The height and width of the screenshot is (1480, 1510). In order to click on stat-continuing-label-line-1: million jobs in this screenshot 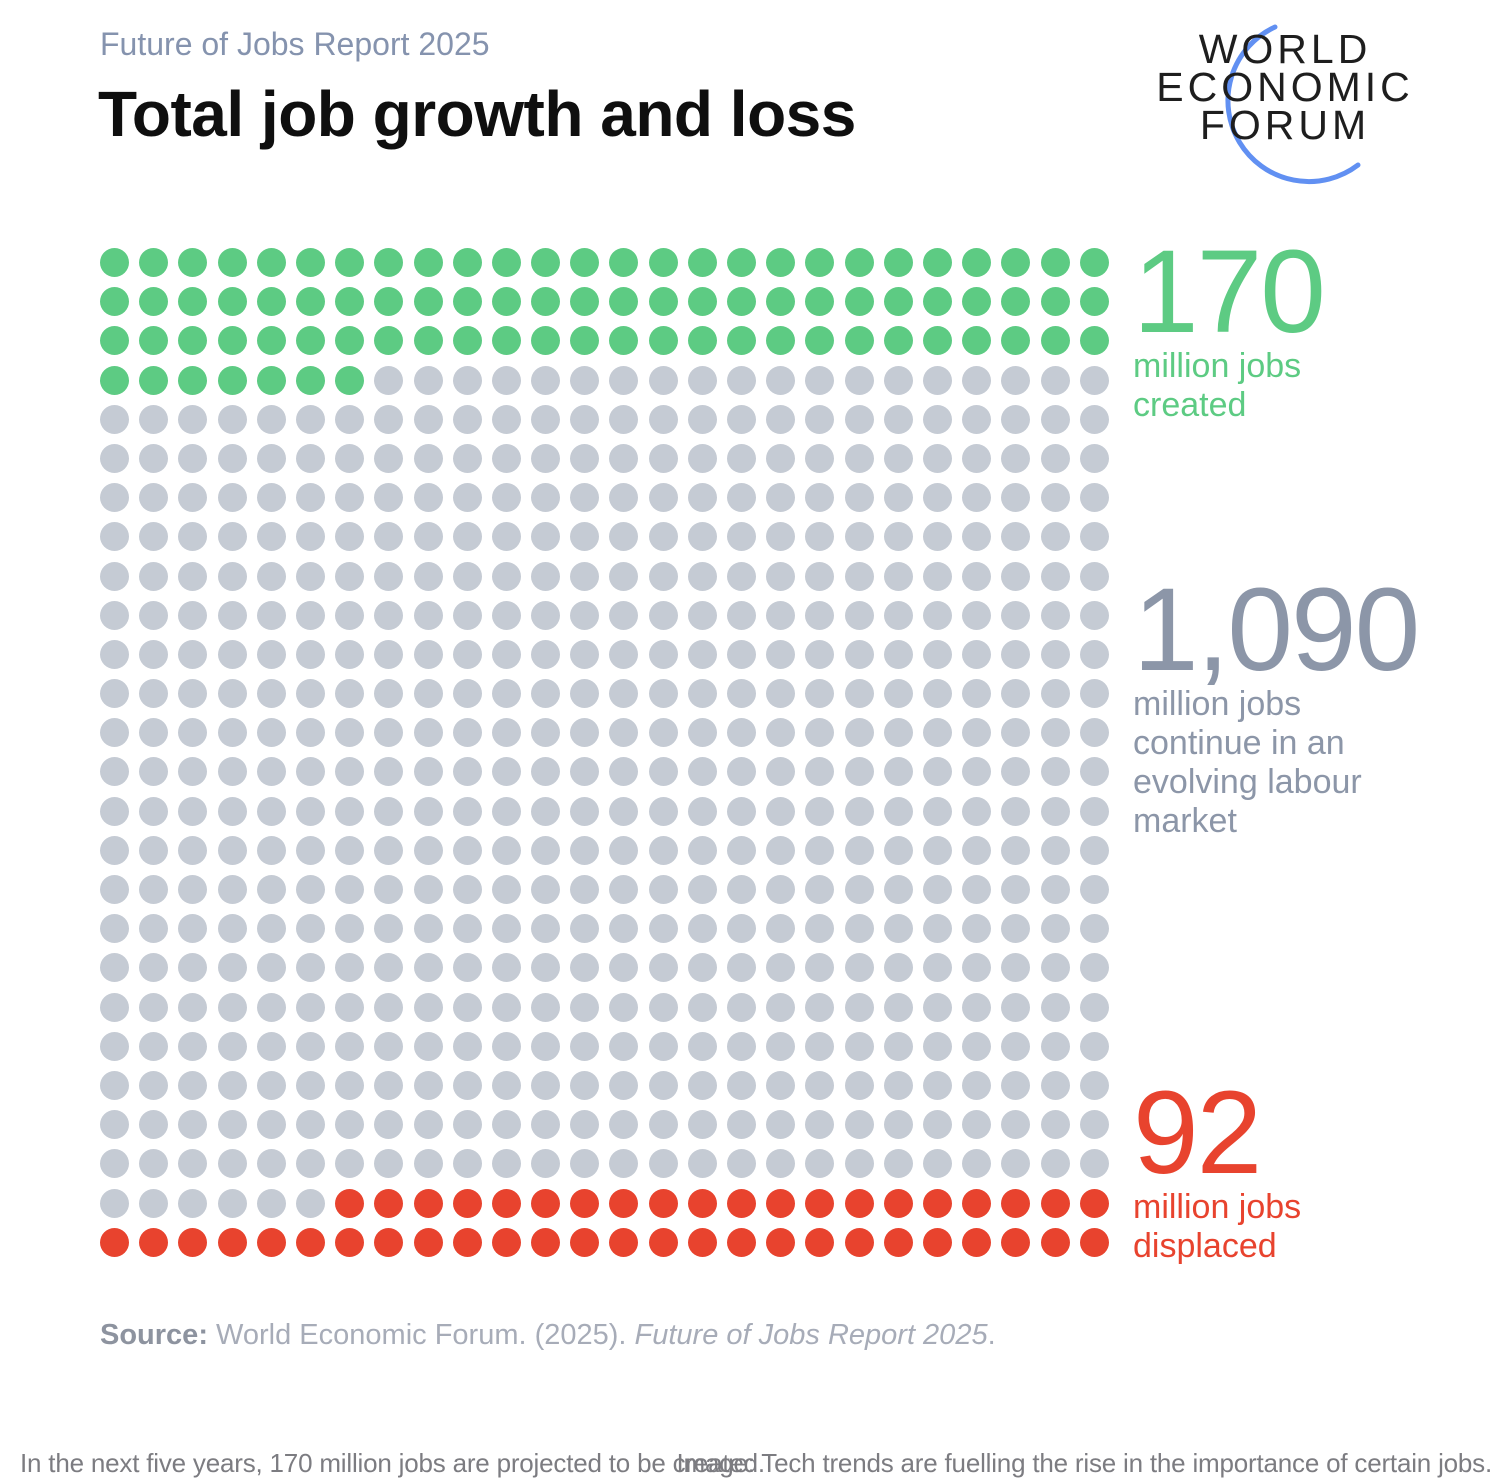, I will do `click(1217, 704)`.